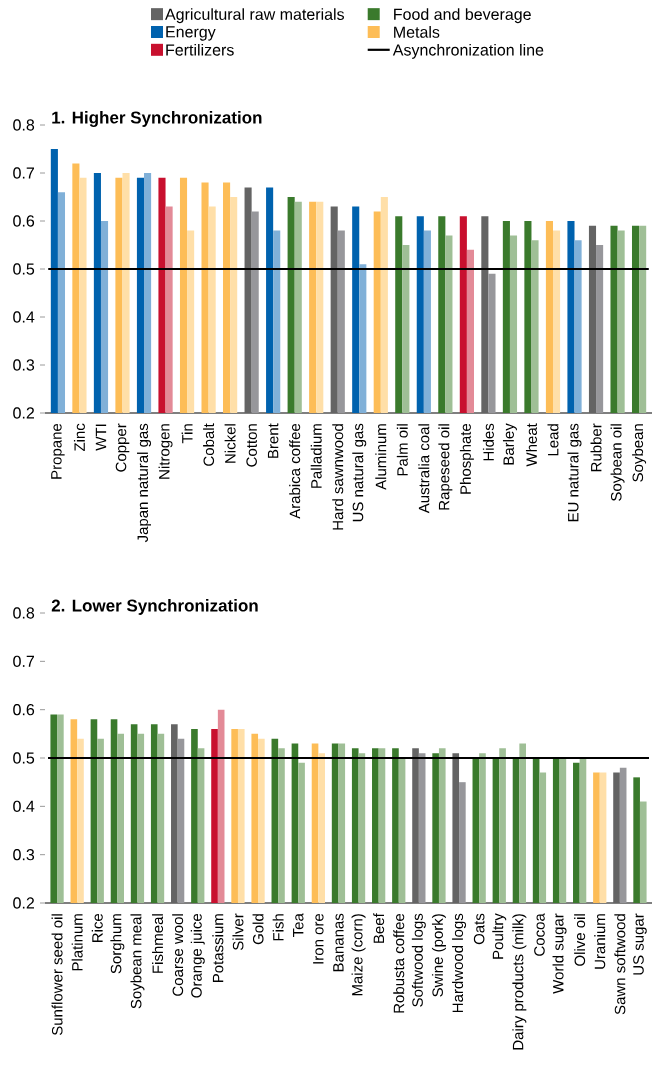 This screenshot has height=1076, width=660. Describe the element at coordinates (358, 955) in the screenshot. I see `x-tick-label: Maize (corn)` at that location.